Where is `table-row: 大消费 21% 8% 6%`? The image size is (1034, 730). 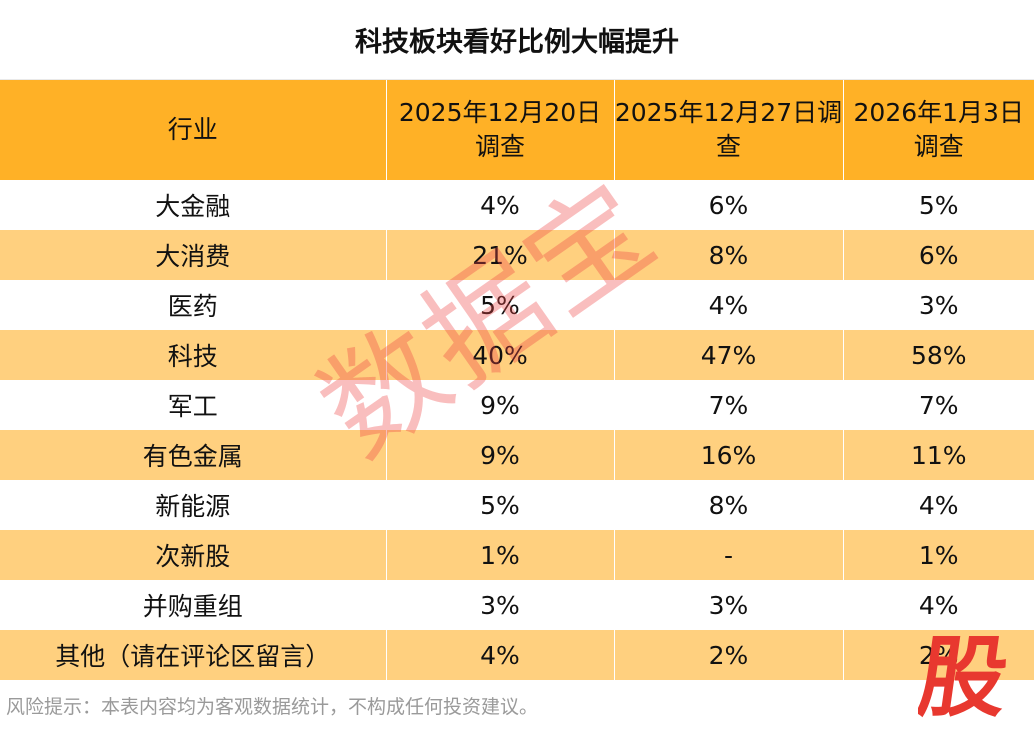
table-row: 大消费 21% 8% 6% is located at coordinates (517, 255).